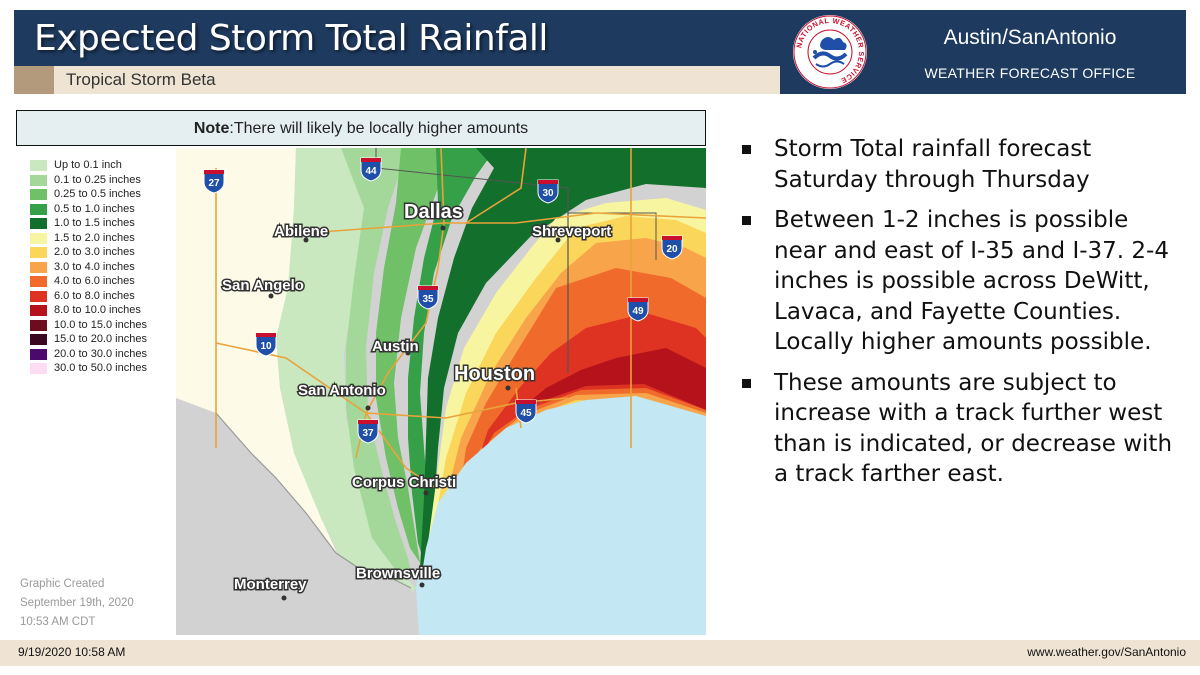 The height and width of the screenshot is (675, 1200). Describe the element at coordinates (404, 482) in the screenshot. I see `city-label-corpus-christi: Corpus Christi` at that location.